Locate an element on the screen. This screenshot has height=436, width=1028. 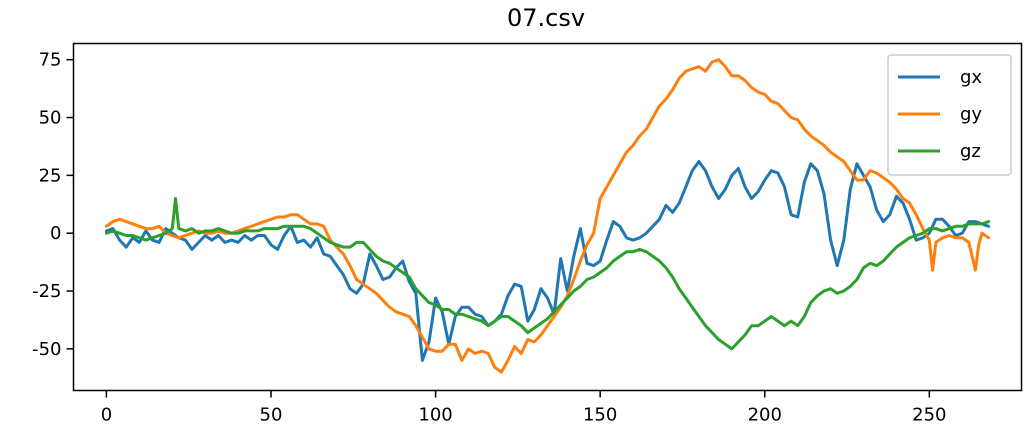
x-tick-label: 100 is located at coordinates (435, 415).